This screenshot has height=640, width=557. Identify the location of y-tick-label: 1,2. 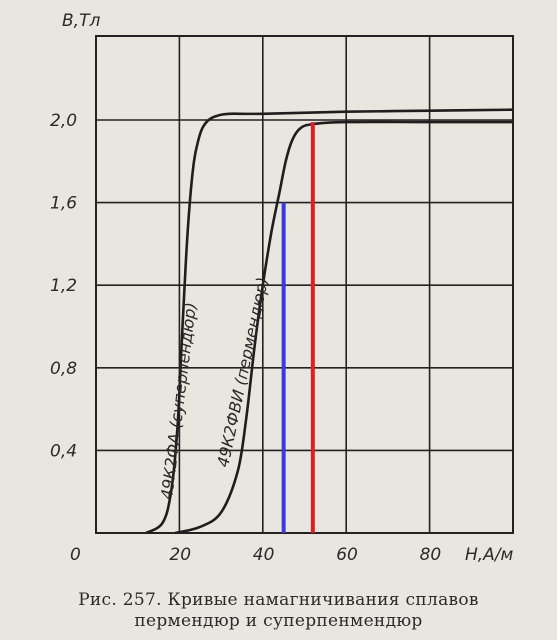
(63, 286).